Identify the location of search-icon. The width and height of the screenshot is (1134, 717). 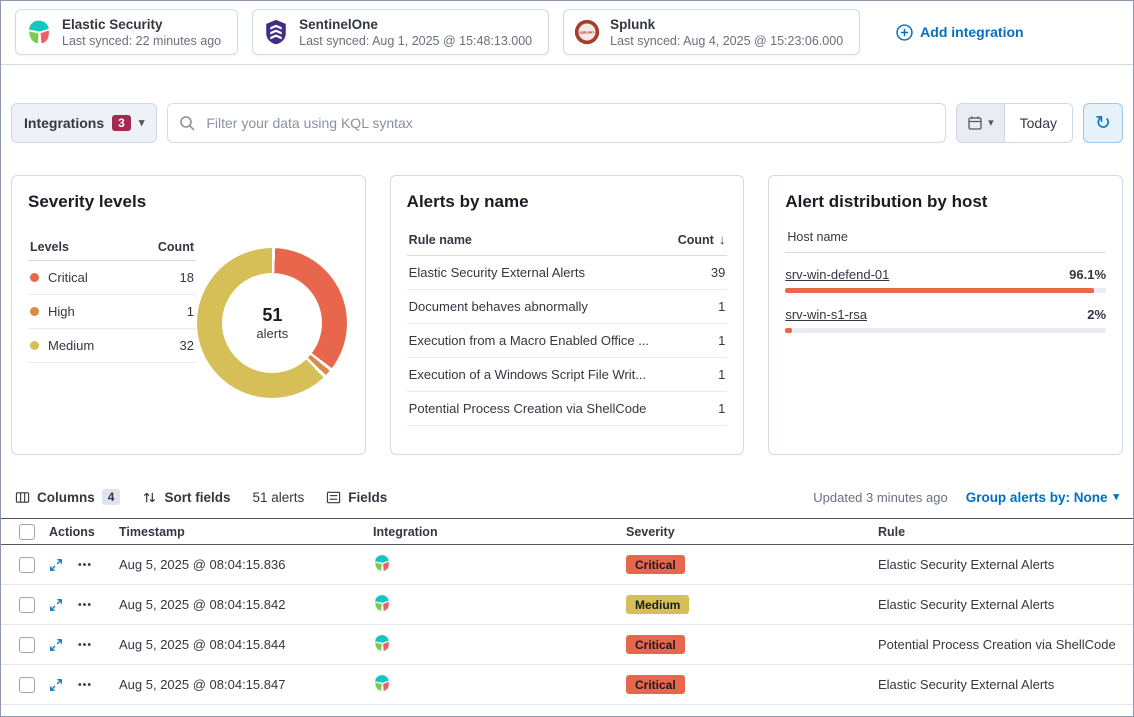
(187, 123).